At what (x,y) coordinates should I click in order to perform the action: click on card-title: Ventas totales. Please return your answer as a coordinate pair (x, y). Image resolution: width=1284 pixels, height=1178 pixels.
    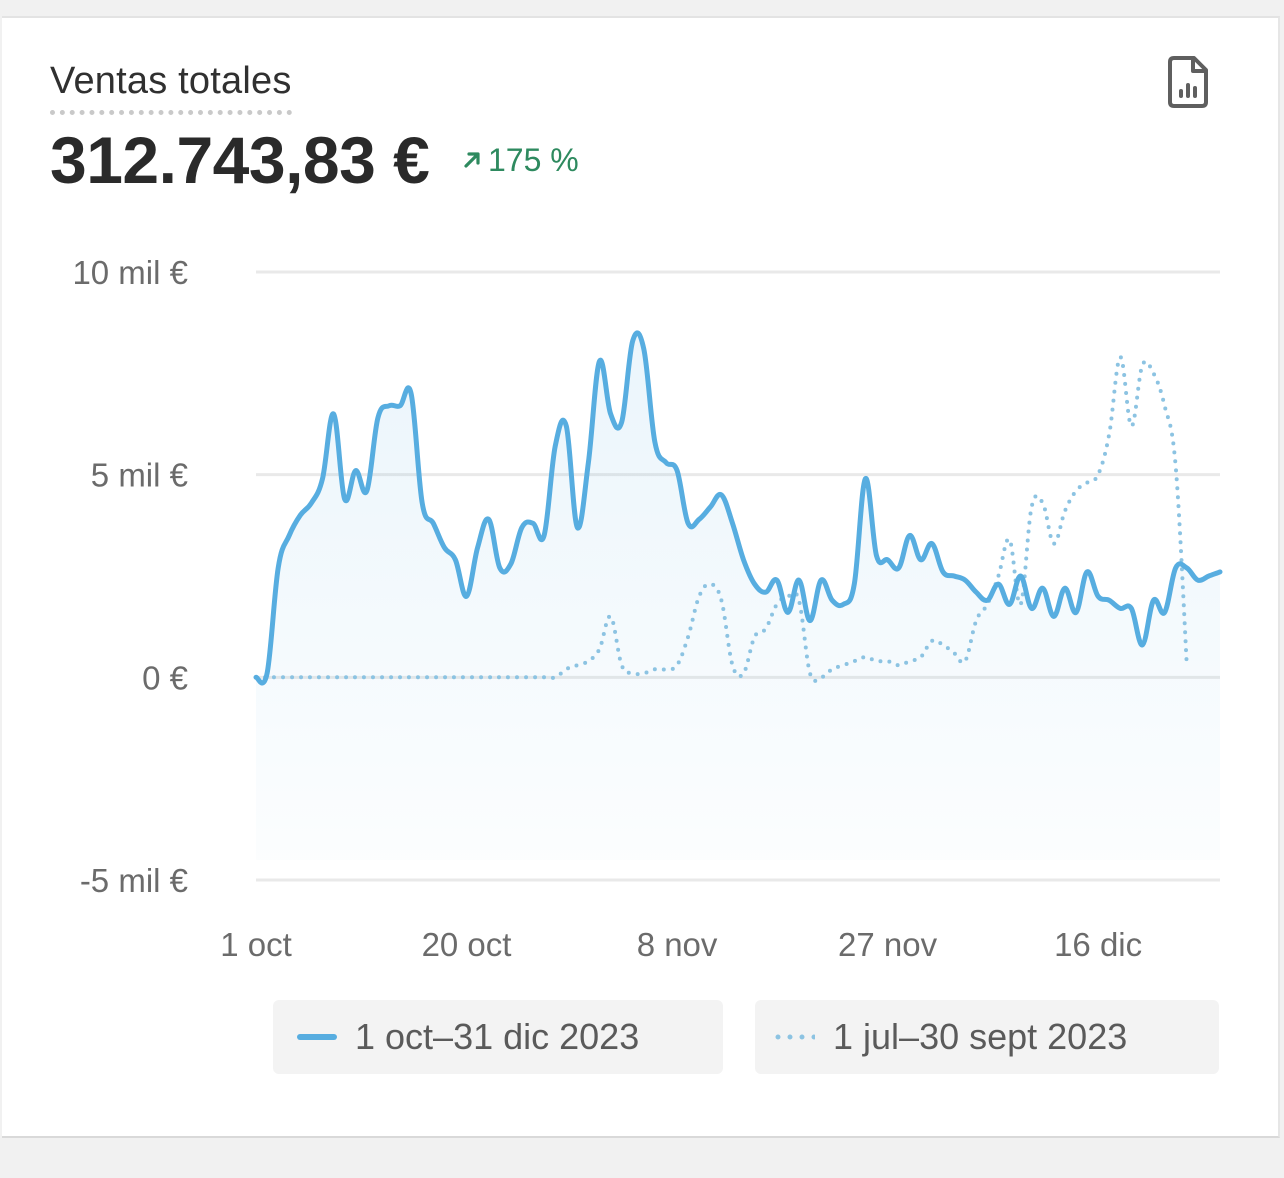
    Looking at the image, I should click on (171, 86).